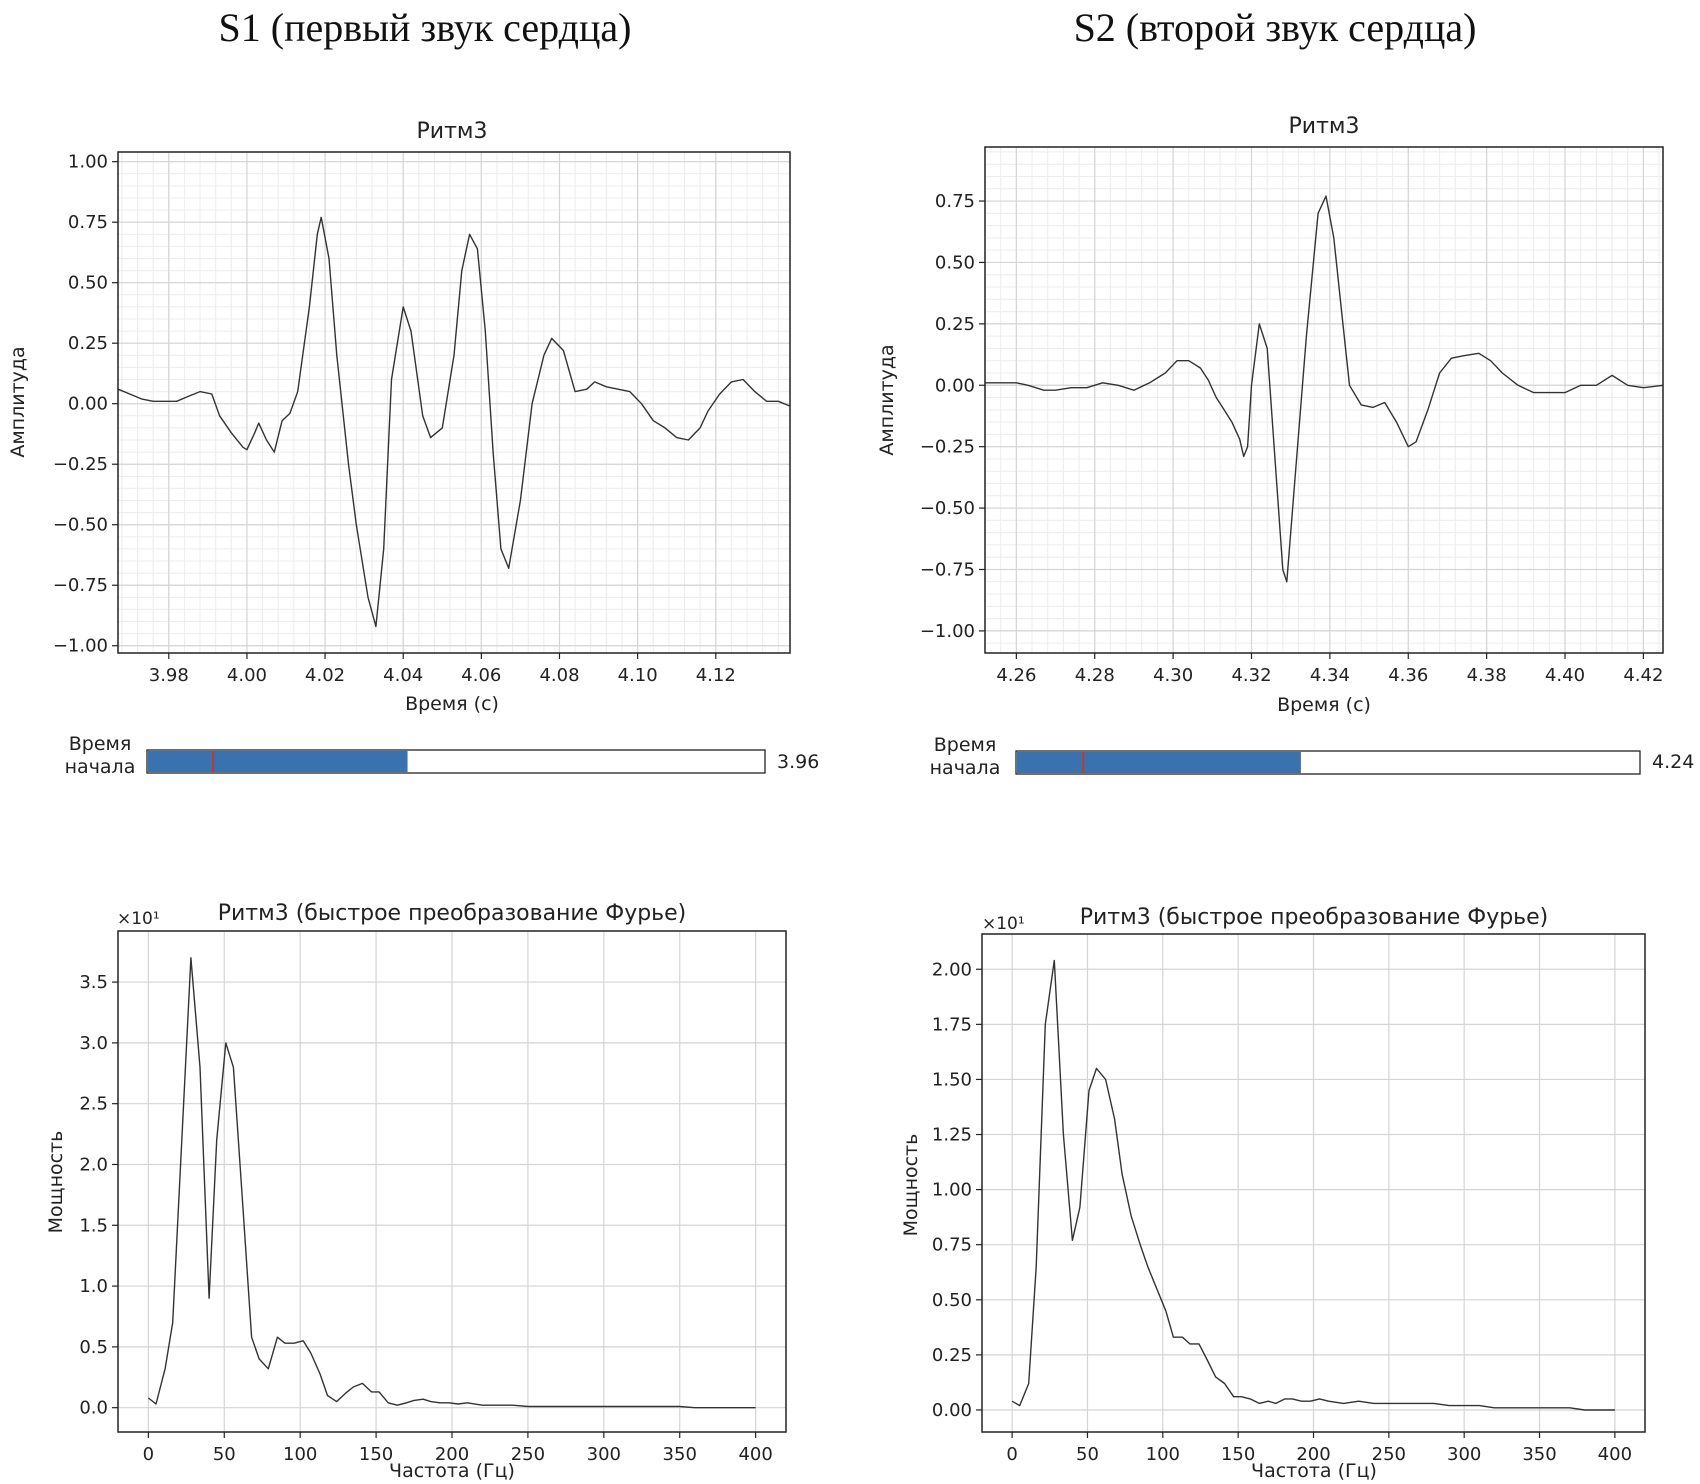 Image resolution: width=1700 pixels, height=1484 pixels. What do you see at coordinates (947, 447) in the screenshot?
I see `y-tick-label: −0.25` at bounding box center [947, 447].